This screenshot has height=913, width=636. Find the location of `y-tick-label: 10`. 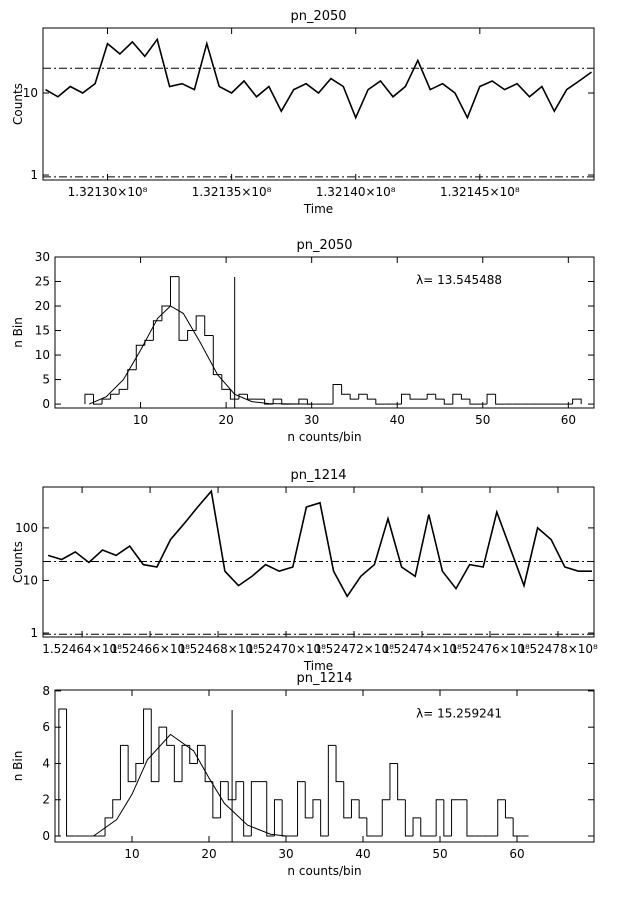

y-tick-label: 10 is located at coordinates (42, 355).